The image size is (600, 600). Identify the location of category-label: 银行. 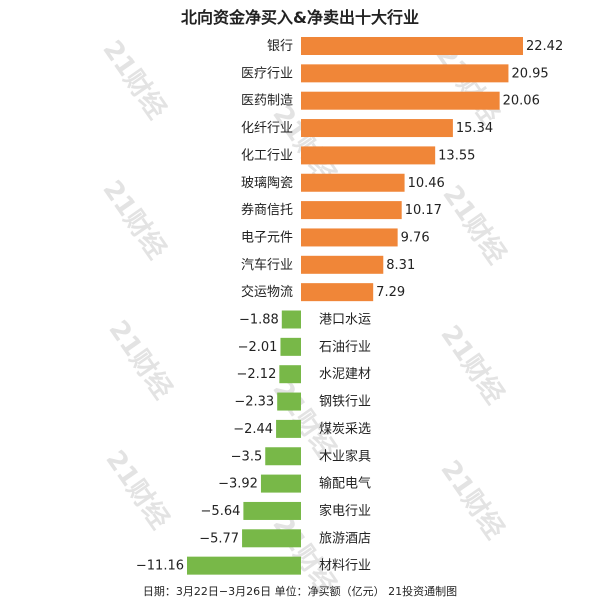
(280, 46).